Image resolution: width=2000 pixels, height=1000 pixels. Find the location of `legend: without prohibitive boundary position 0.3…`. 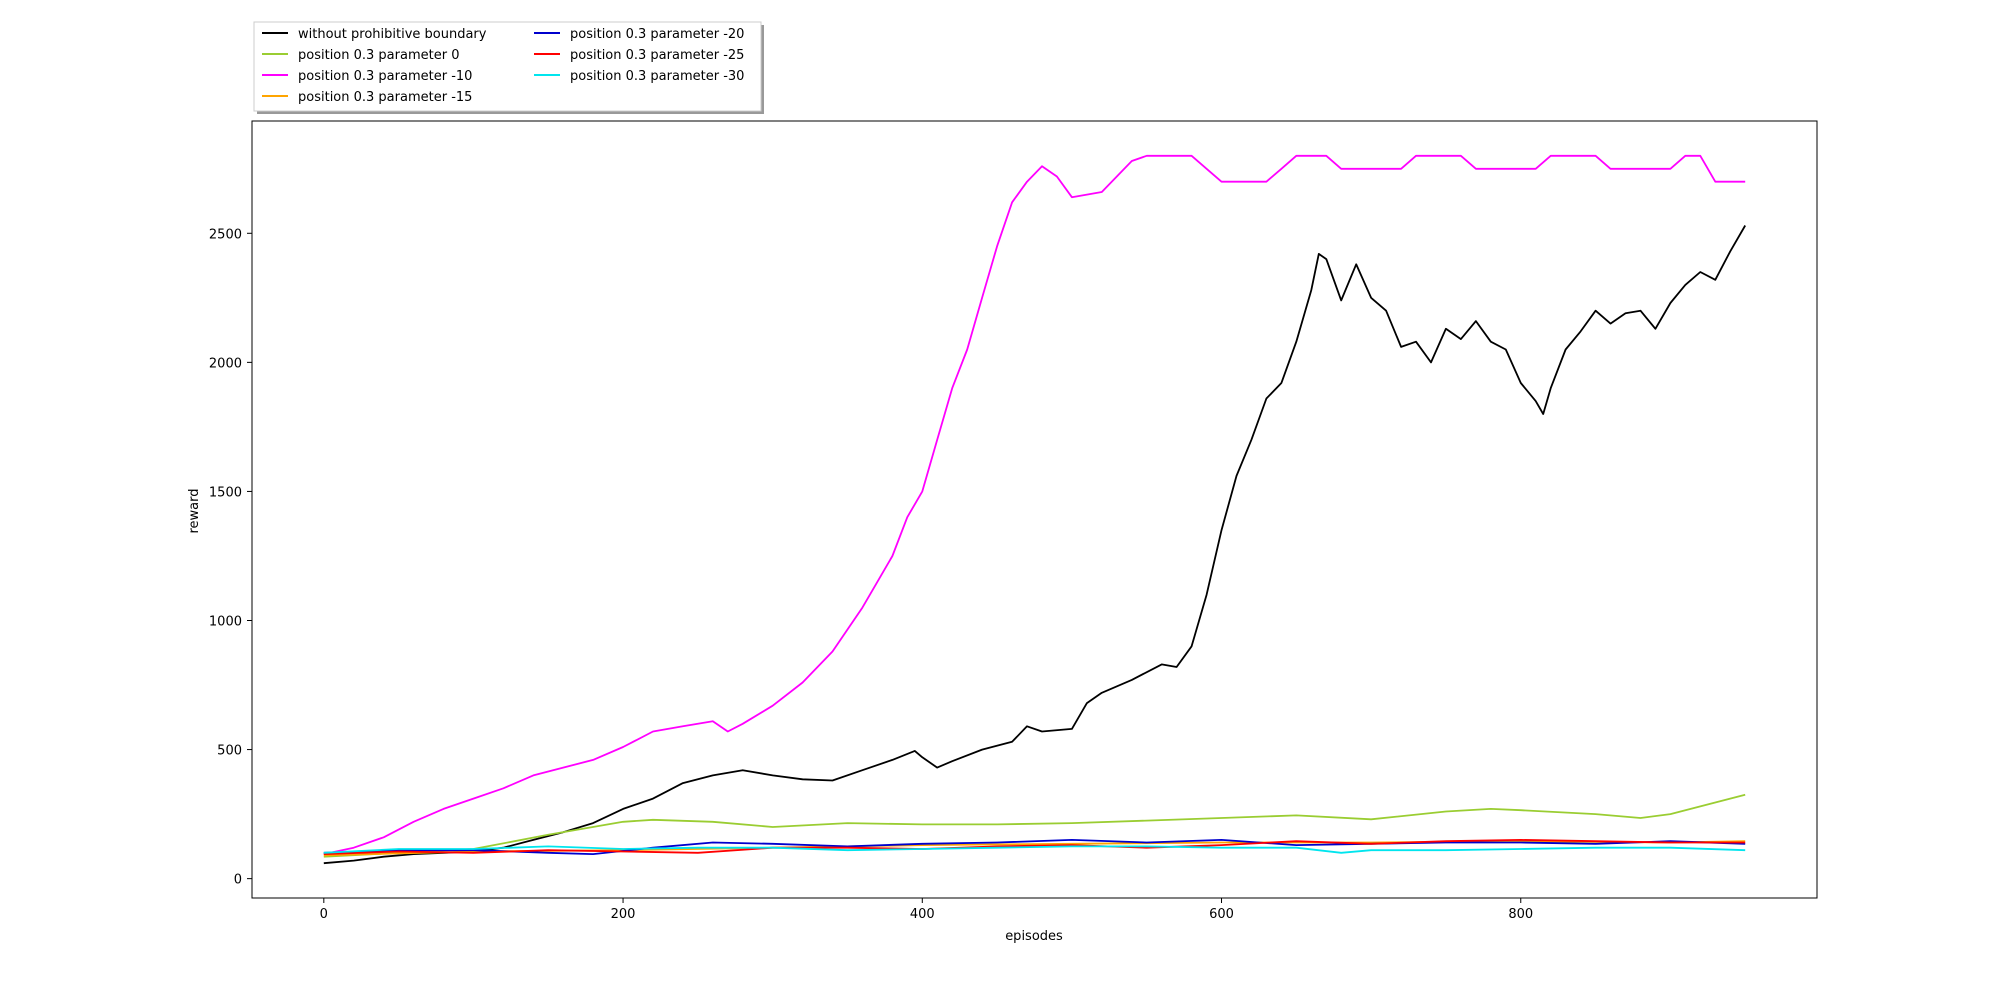

legend: without prohibitive boundary position 0.3… is located at coordinates (508, 67).